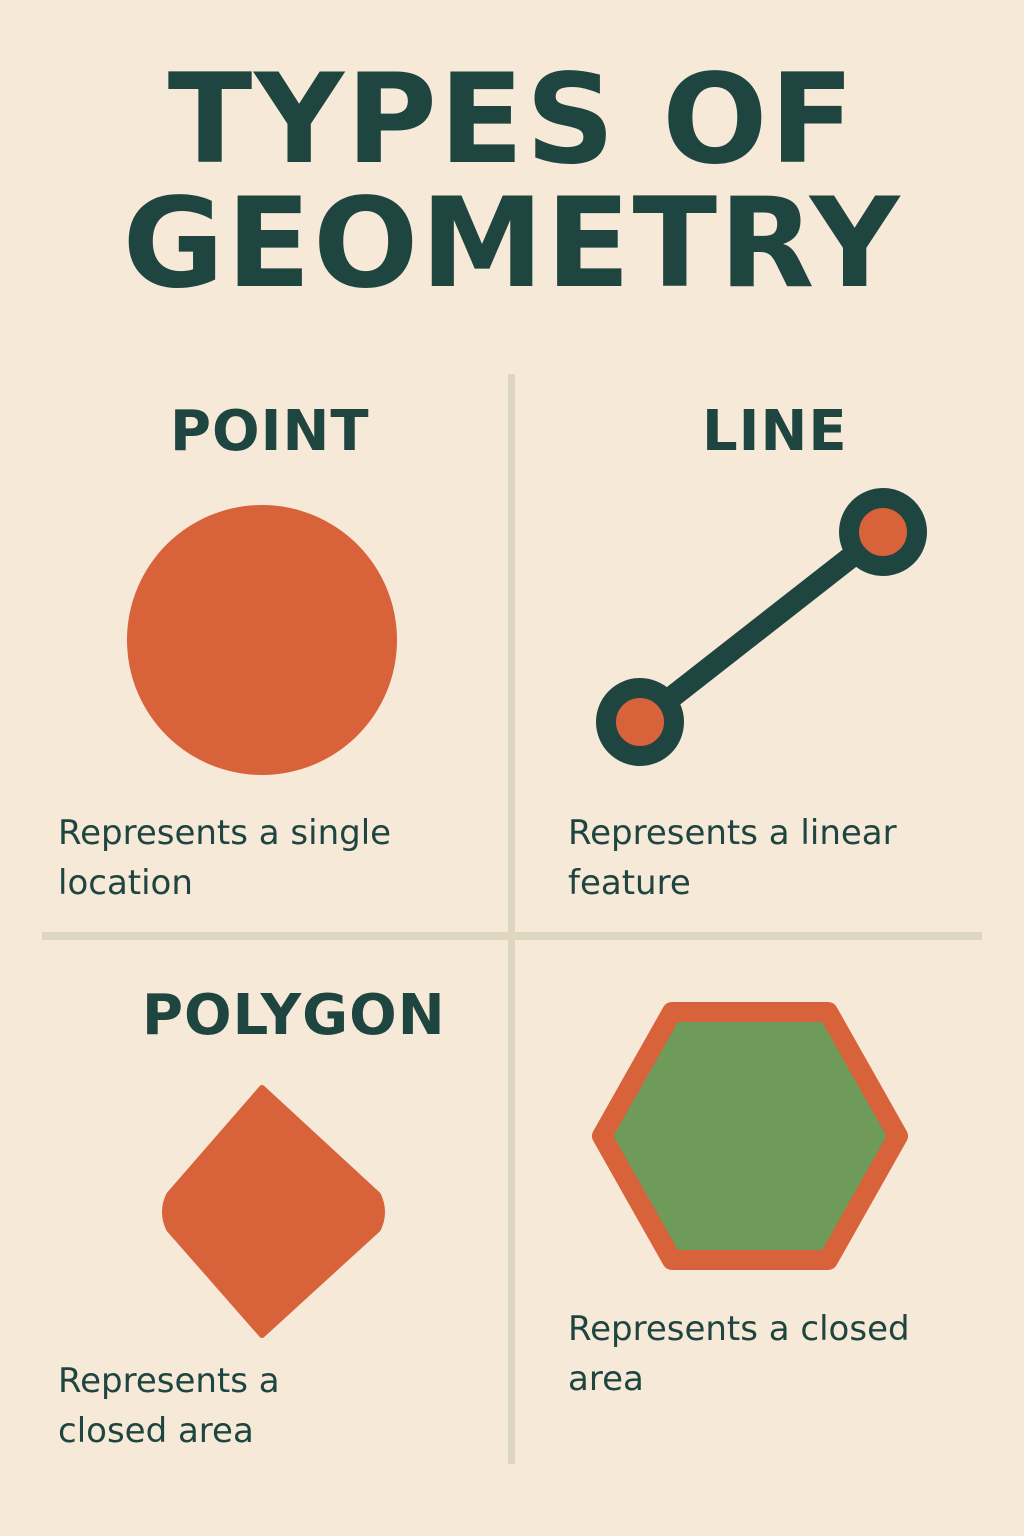 The image size is (1024, 1536). I want to click on hexagon-icon, so click(750, 1136).